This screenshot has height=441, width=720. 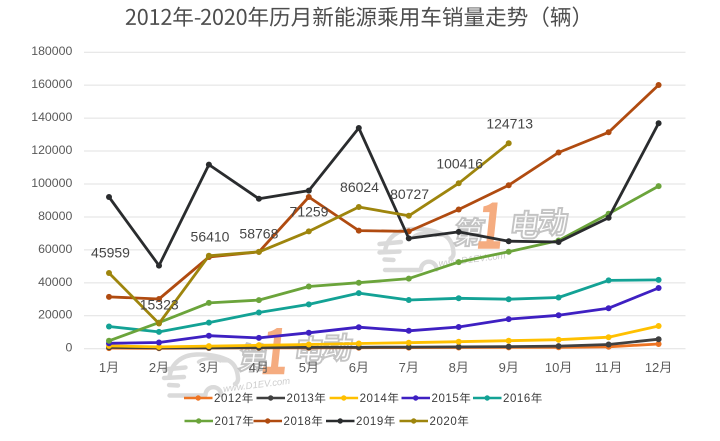 What do you see at coordinates (309, 211) in the screenshot?
I see `svg-text: 71259` at bounding box center [309, 211].